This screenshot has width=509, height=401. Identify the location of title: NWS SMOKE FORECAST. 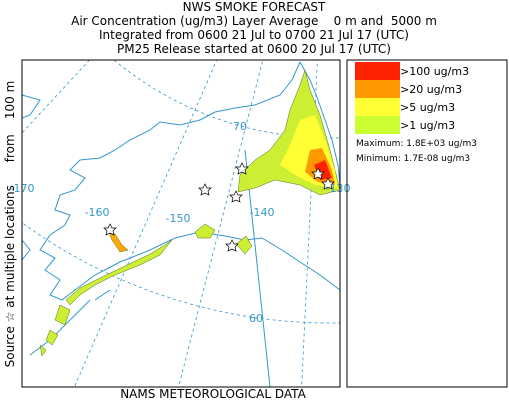
(254, 7).